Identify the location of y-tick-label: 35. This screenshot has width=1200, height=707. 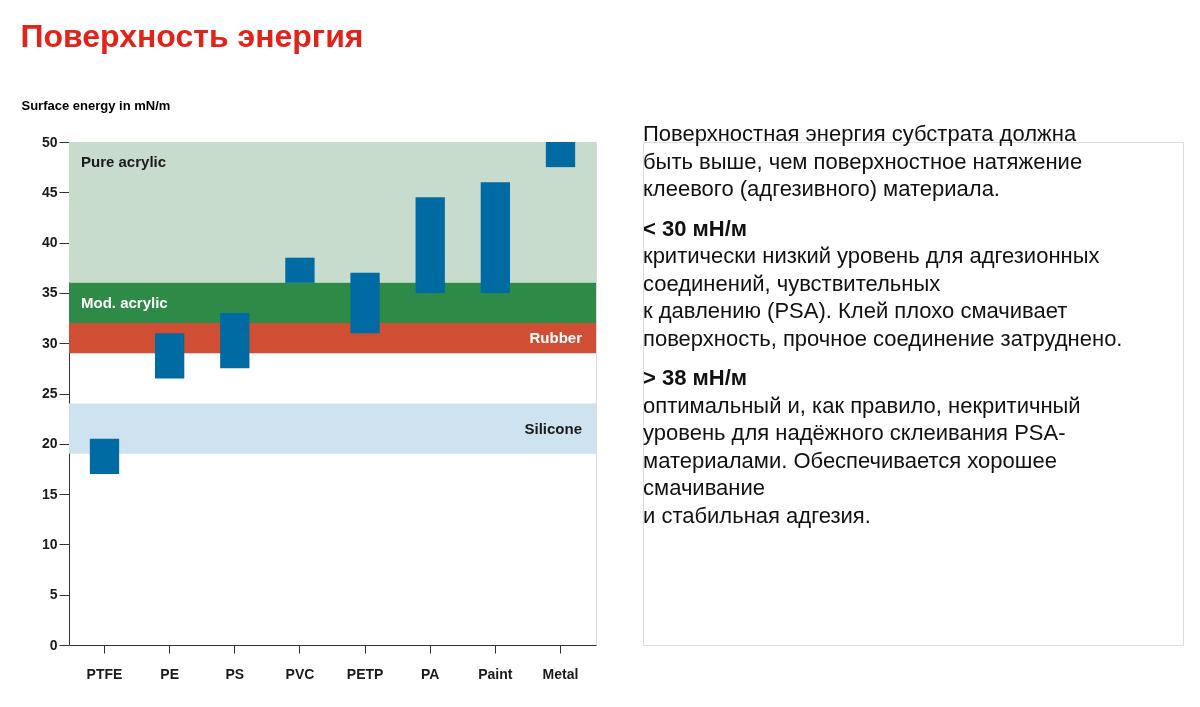
(49, 292).